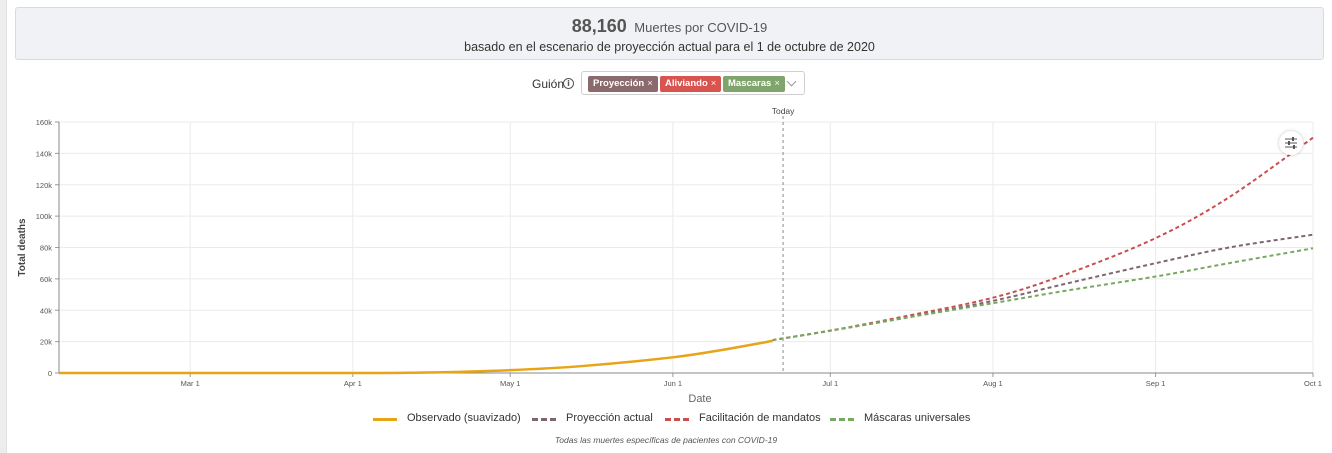 This screenshot has height=453, width=1332. I want to click on scenario-tag-aliviando: Aliviando ×, so click(691, 84).